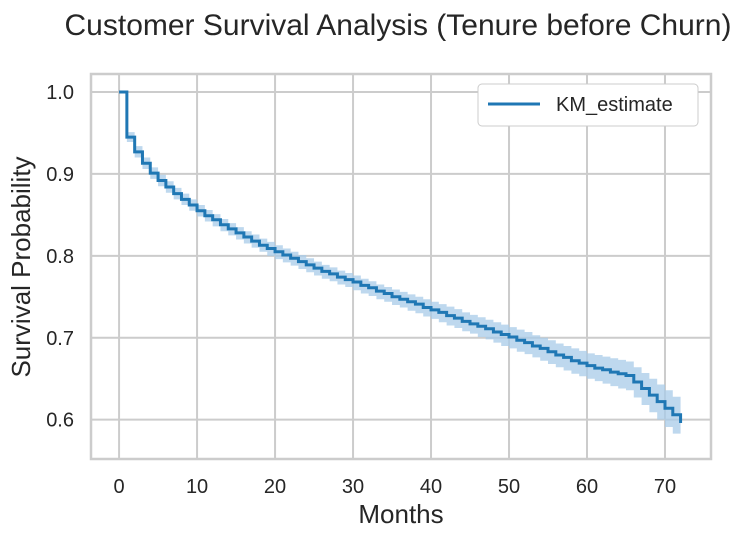 The width and height of the screenshot is (750, 538). I want to click on x-tick-label: 20, so click(275, 487).